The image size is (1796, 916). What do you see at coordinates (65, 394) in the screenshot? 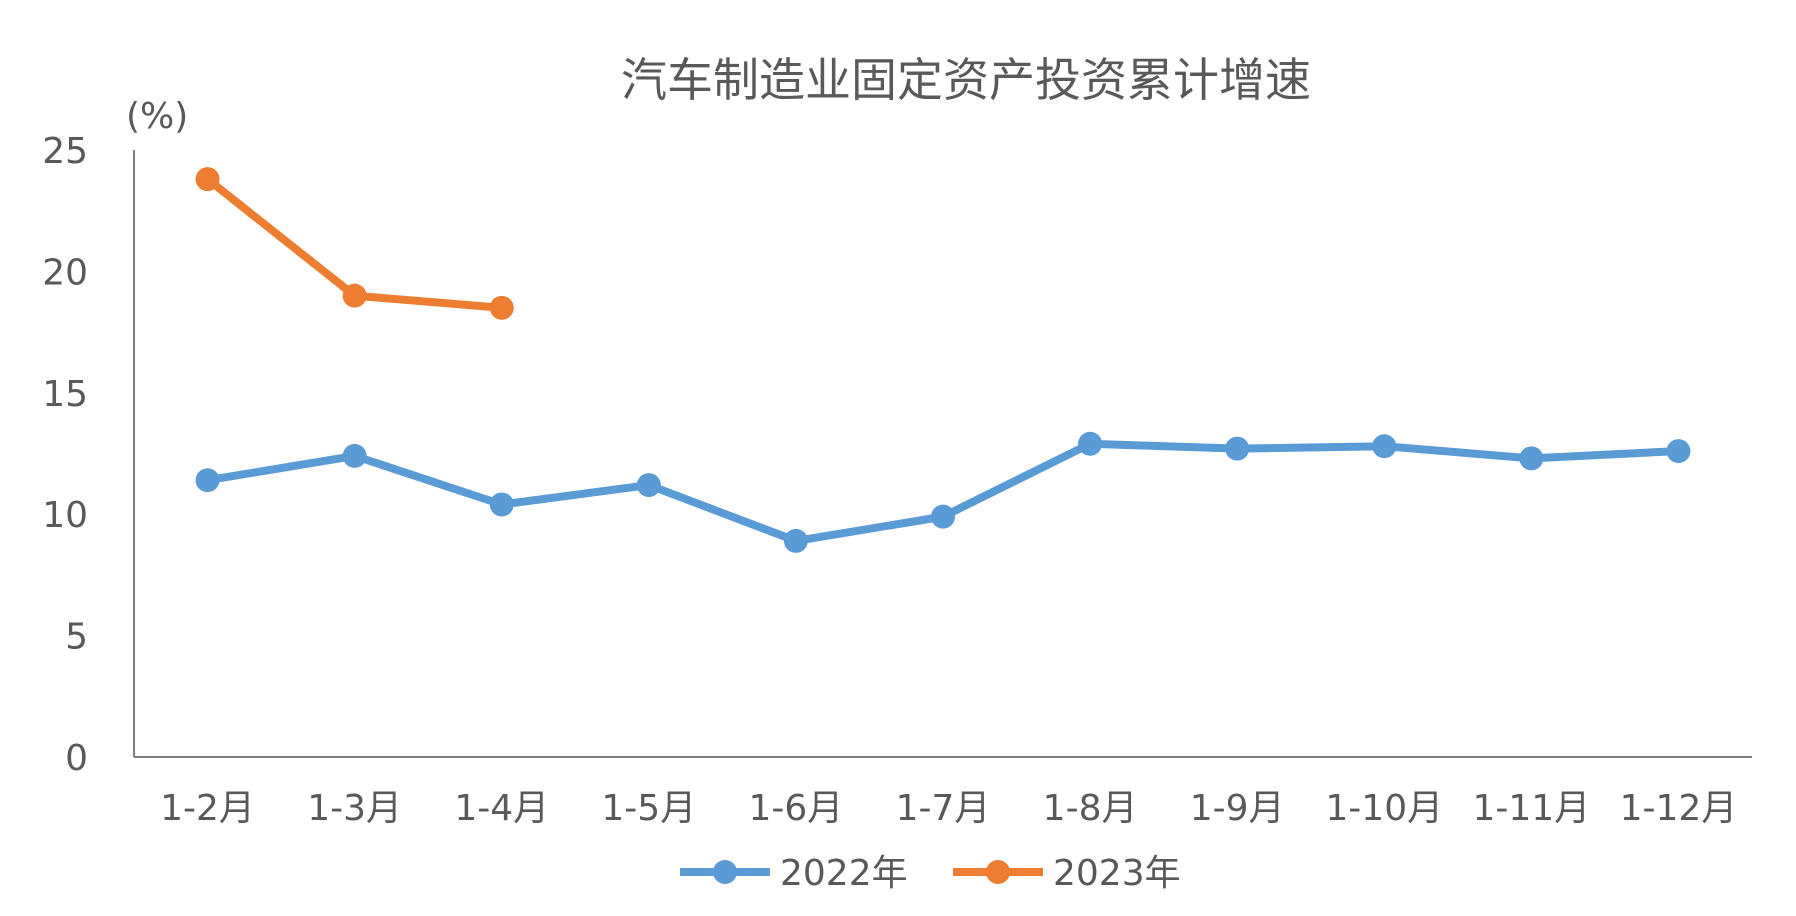
I see `y-tick-label: 15` at bounding box center [65, 394].